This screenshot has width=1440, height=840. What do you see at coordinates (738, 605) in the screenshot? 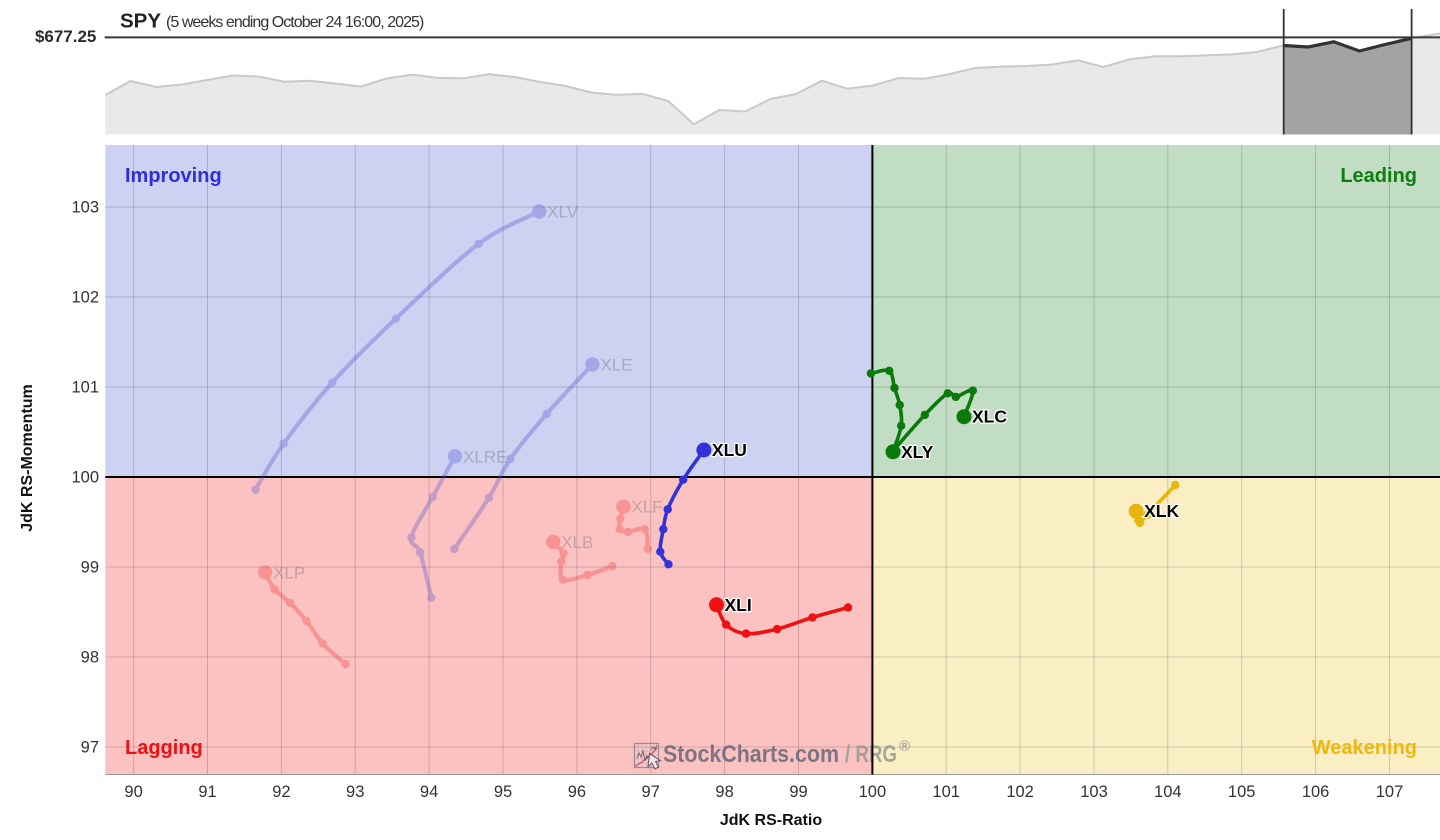
I see `svg-text: XLI` at bounding box center [738, 605].